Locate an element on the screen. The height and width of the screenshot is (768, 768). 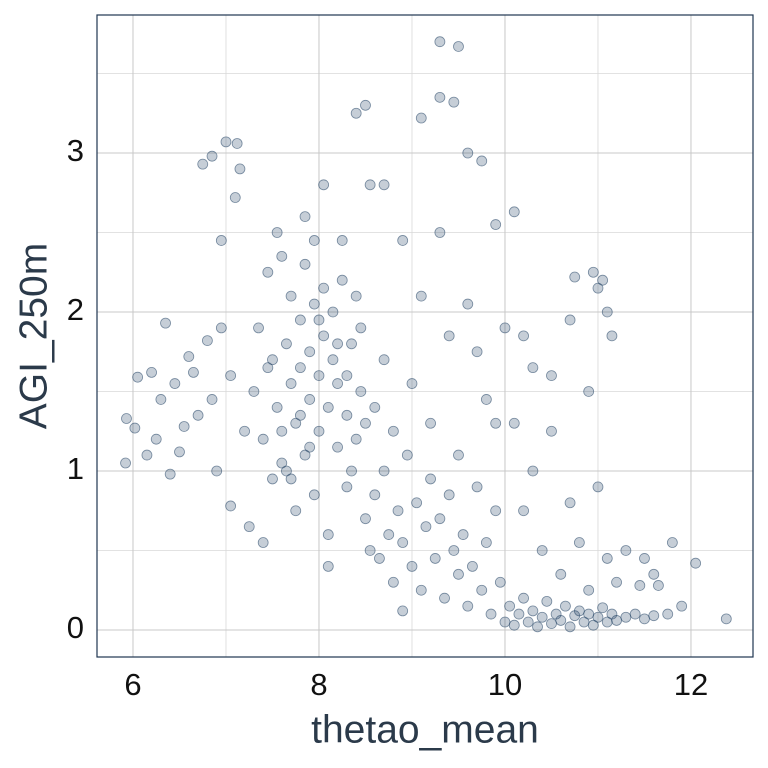
y-axis-title: AGI_250m is located at coordinates (33, 336).